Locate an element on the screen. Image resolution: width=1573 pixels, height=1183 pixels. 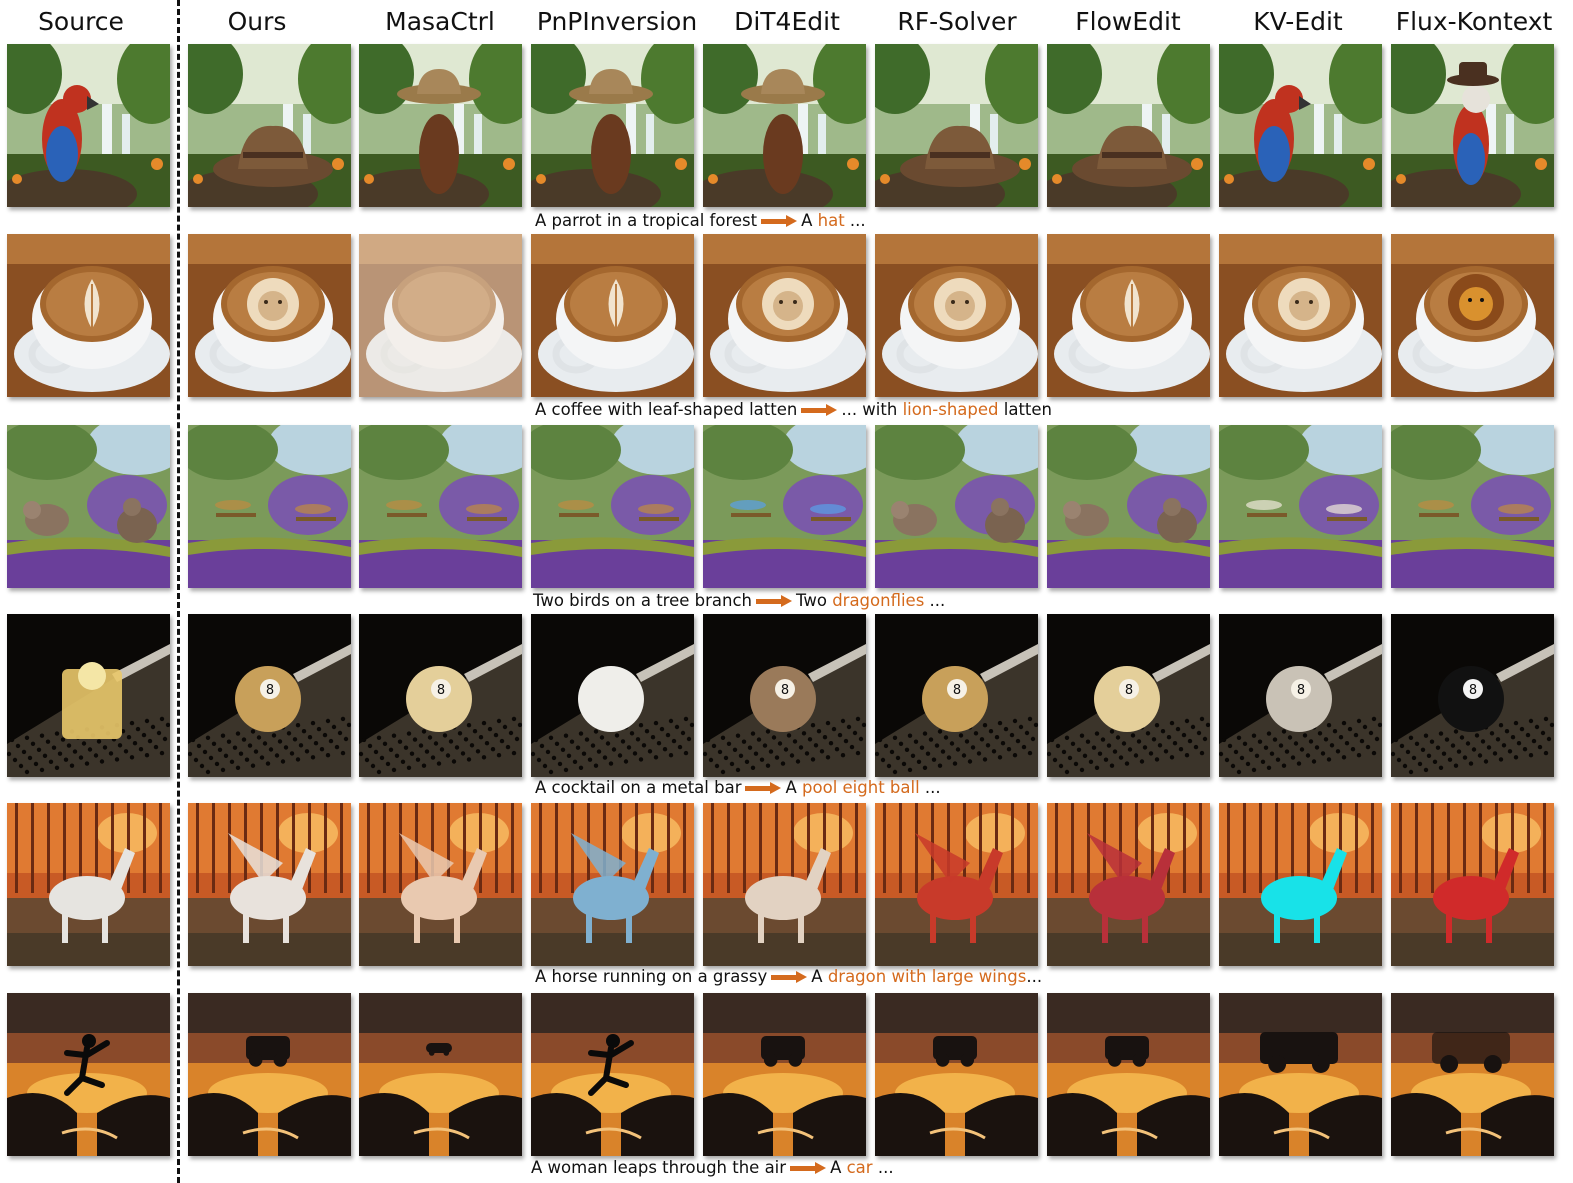
caption-source-text: A cocktail on a metal bar is located at coordinates (638, 787).